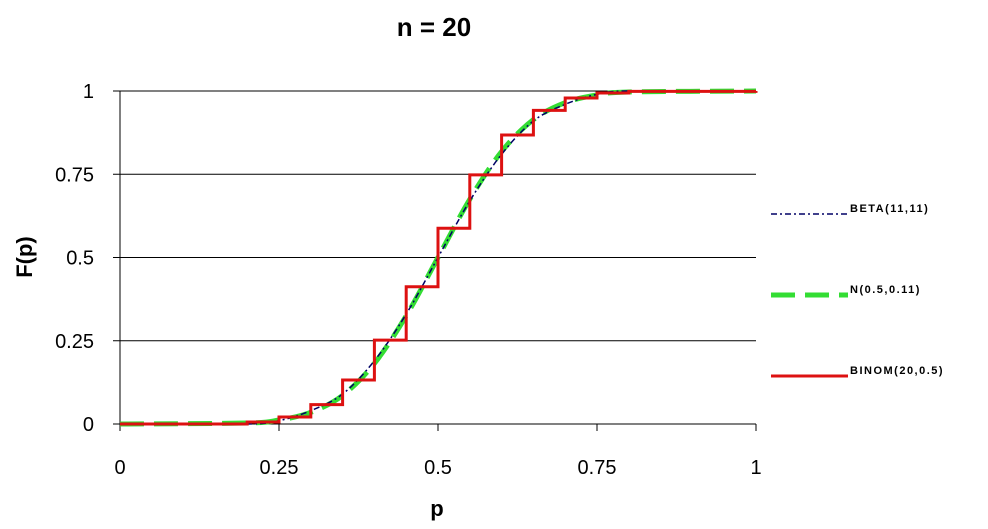 Image resolution: width=988 pixels, height=529 pixels. Describe the element at coordinates (88, 425) in the screenshot. I see `y-tick-label: 0` at that location.